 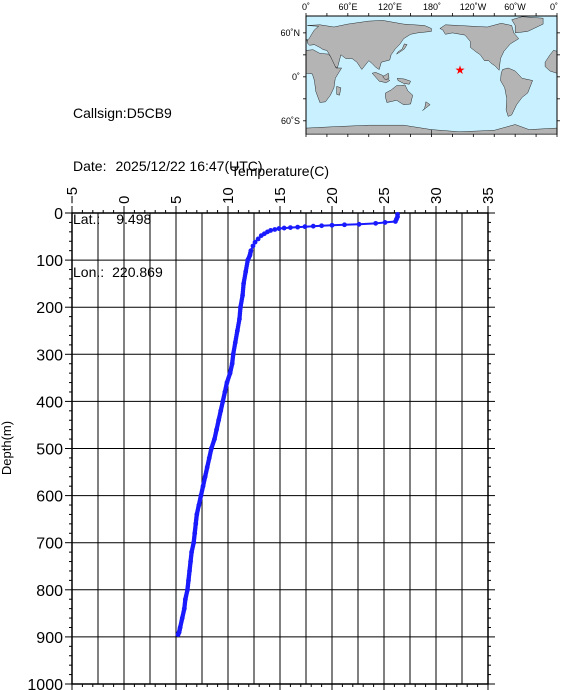 What do you see at coordinates (134, 219) in the screenshot?
I see `lat-value: 9.498` at bounding box center [134, 219].